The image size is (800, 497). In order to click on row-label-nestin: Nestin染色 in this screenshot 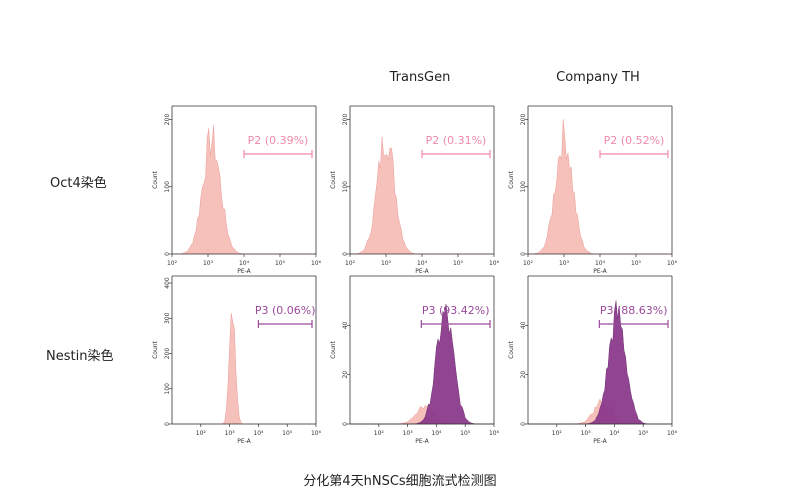, I will do `click(80, 356)`.